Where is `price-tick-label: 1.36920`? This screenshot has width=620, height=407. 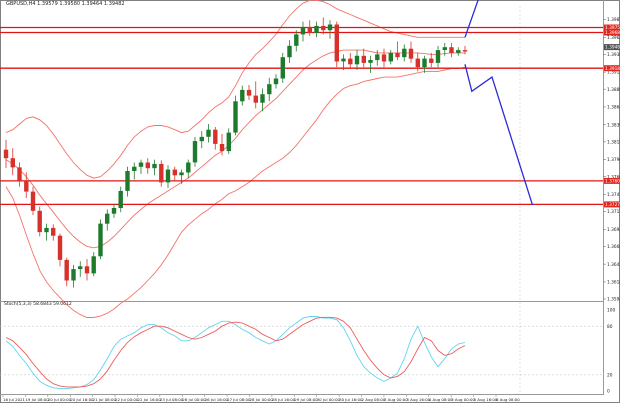
price-tick-label: 1.36920 is located at coordinates (613, 230).